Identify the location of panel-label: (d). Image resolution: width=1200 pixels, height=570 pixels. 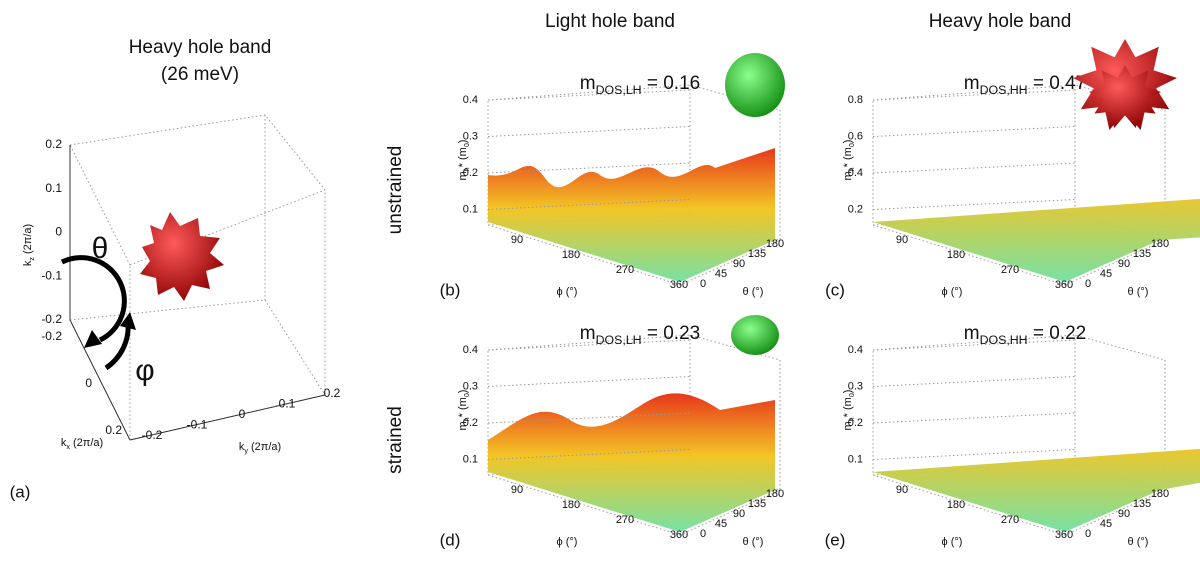
(450, 539).